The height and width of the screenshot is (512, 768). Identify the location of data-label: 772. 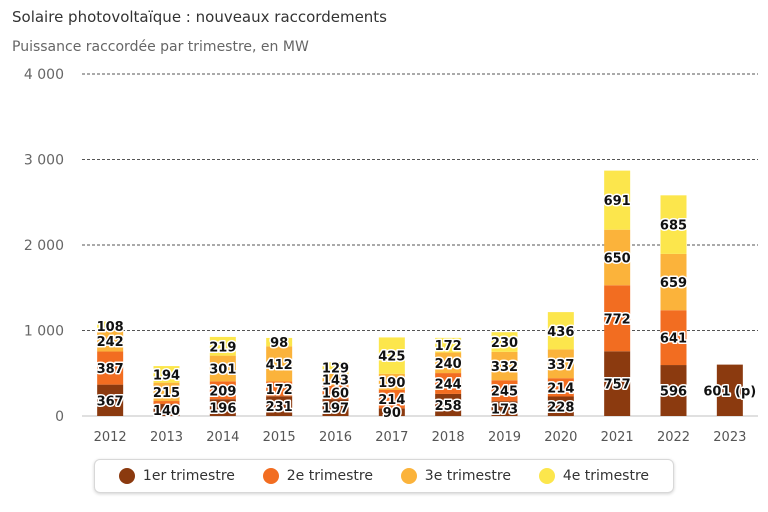
(617, 319).